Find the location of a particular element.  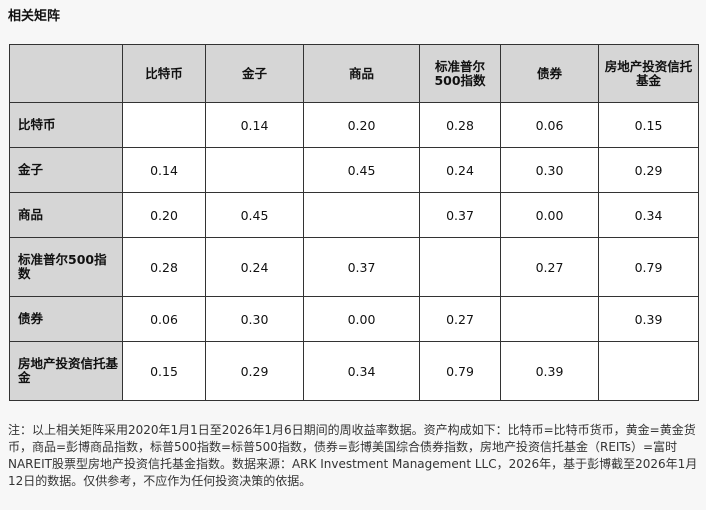

column-header: 债券 is located at coordinates (549, 73).